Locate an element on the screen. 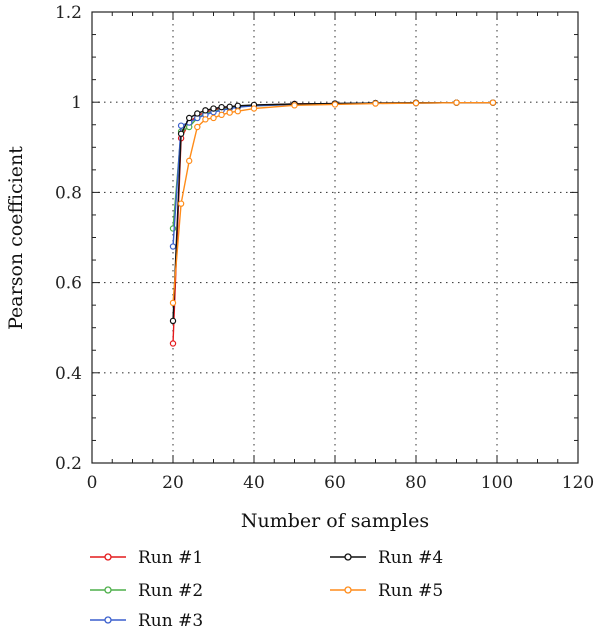 The image size is (600, 636). x-tick-labels: 0 20 40 60 80 100 120 is located at coordinates (341, 483).